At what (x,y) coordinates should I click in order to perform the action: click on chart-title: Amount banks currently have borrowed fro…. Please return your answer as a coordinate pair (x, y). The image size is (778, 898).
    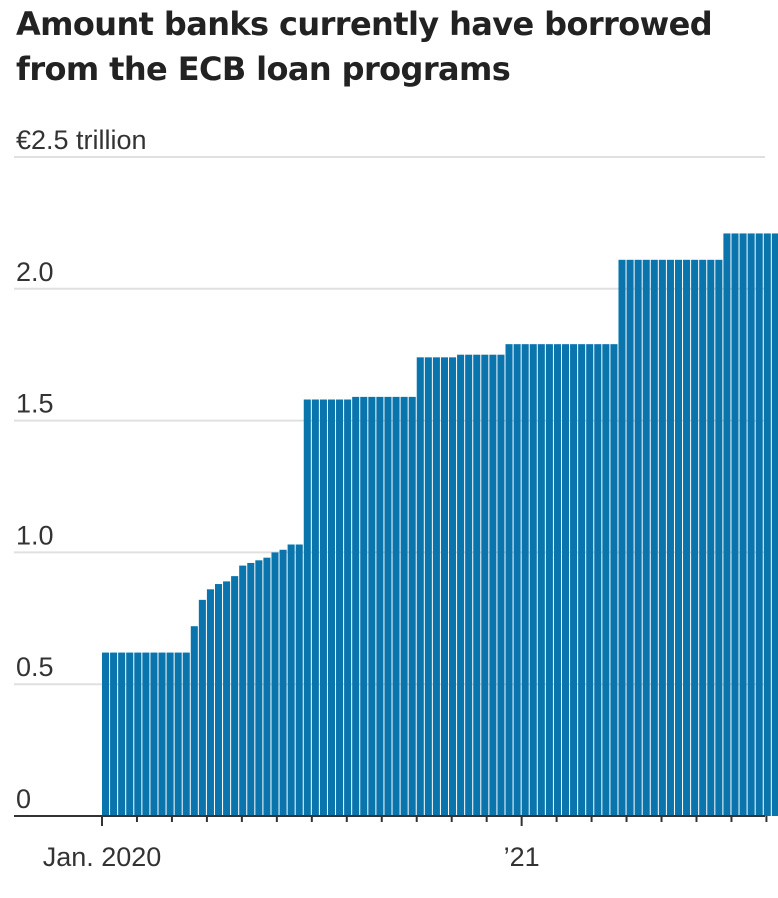
    Looking at the image, I should click on (364, 46).